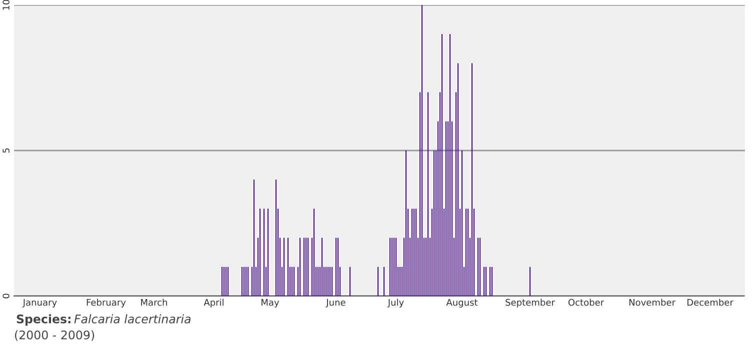 This screenshot has width=755, height=350. What do you see at coordinates (530, 303) in the screenshot?
I see `x-tick-label: September` at bounding box center [530, 303].